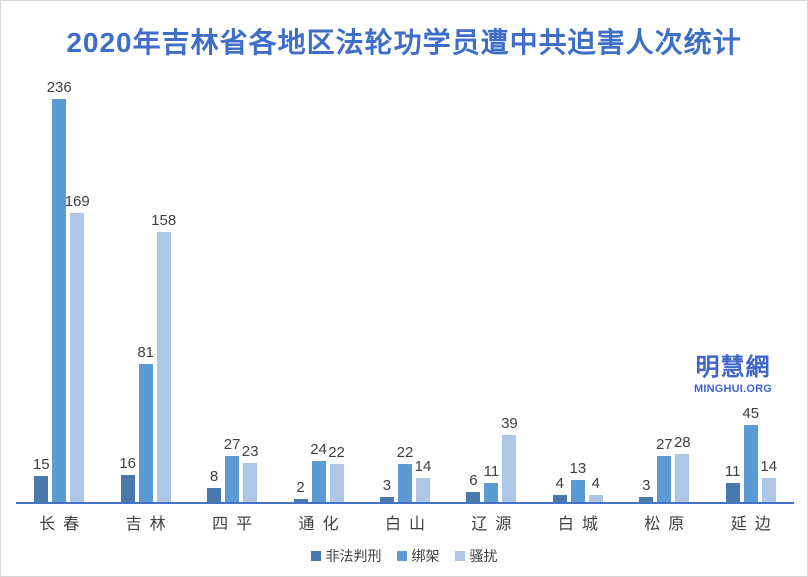 Image resolution: width=808 pixels, height=577 pixels. I want to click on bar-value-label: 158, so click(164, 220).